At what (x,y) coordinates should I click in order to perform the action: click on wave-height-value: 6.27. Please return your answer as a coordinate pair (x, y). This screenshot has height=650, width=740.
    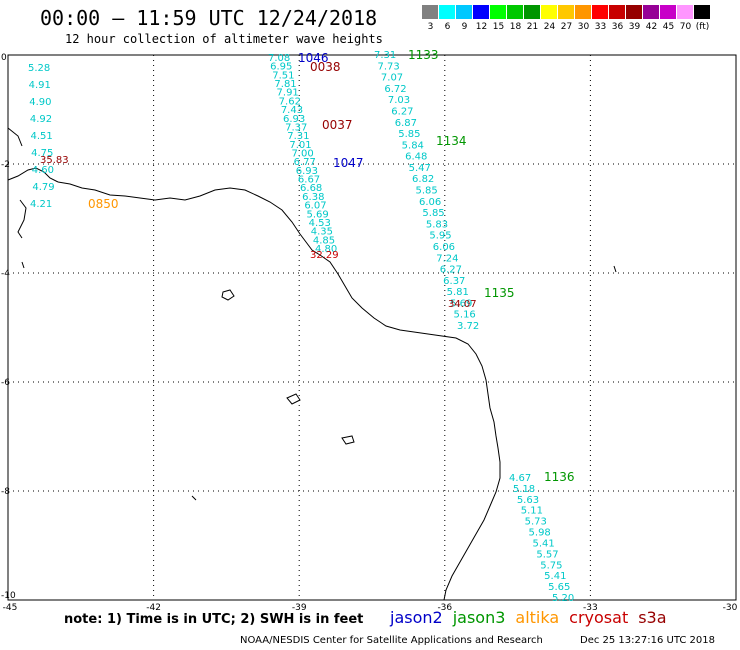
    Looking at the image, I should click on (451, 270).